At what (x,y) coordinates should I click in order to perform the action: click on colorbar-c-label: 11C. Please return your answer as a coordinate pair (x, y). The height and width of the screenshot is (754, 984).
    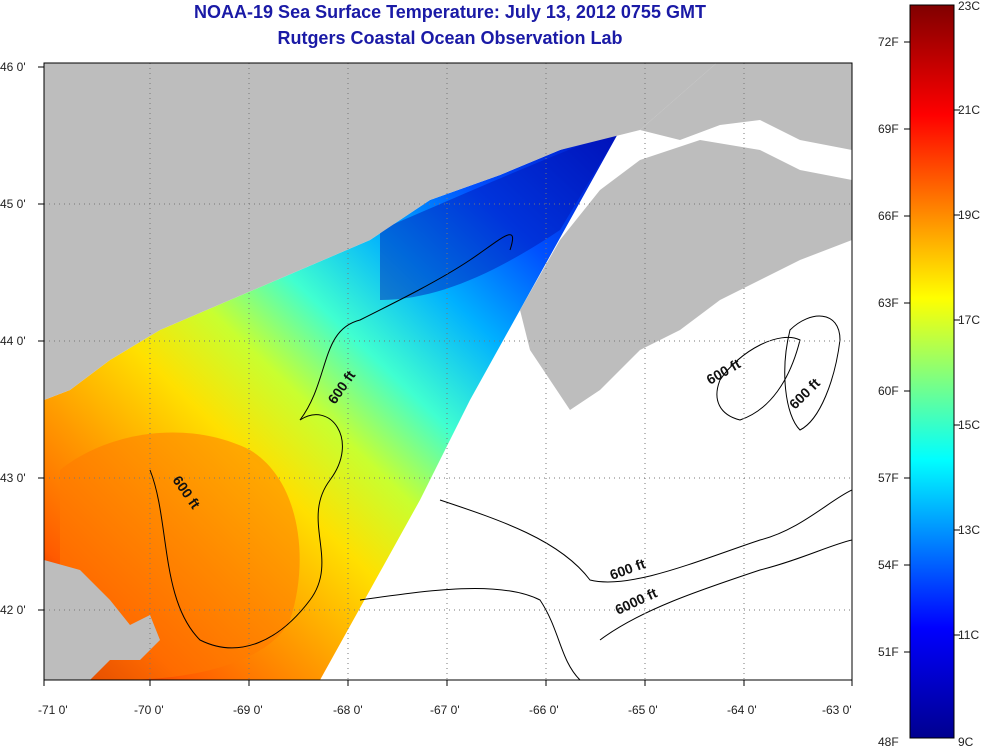
    Looking at the image, I should click on (968, 635).